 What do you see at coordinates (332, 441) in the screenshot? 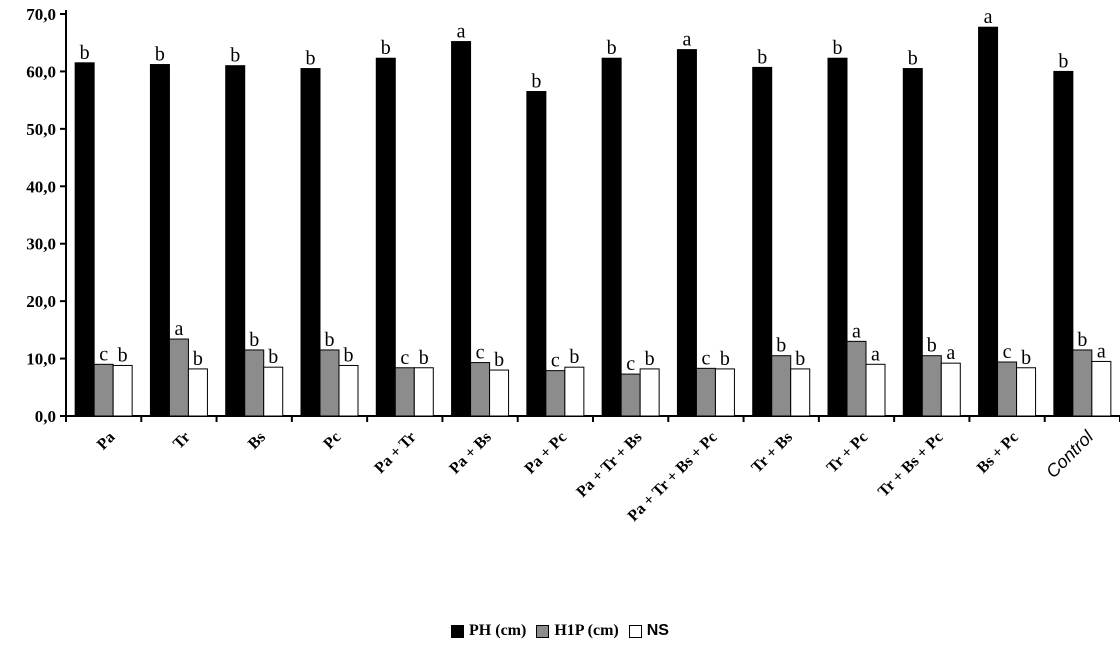
I see `category-label: Pc` at bounding box center [332, 441].